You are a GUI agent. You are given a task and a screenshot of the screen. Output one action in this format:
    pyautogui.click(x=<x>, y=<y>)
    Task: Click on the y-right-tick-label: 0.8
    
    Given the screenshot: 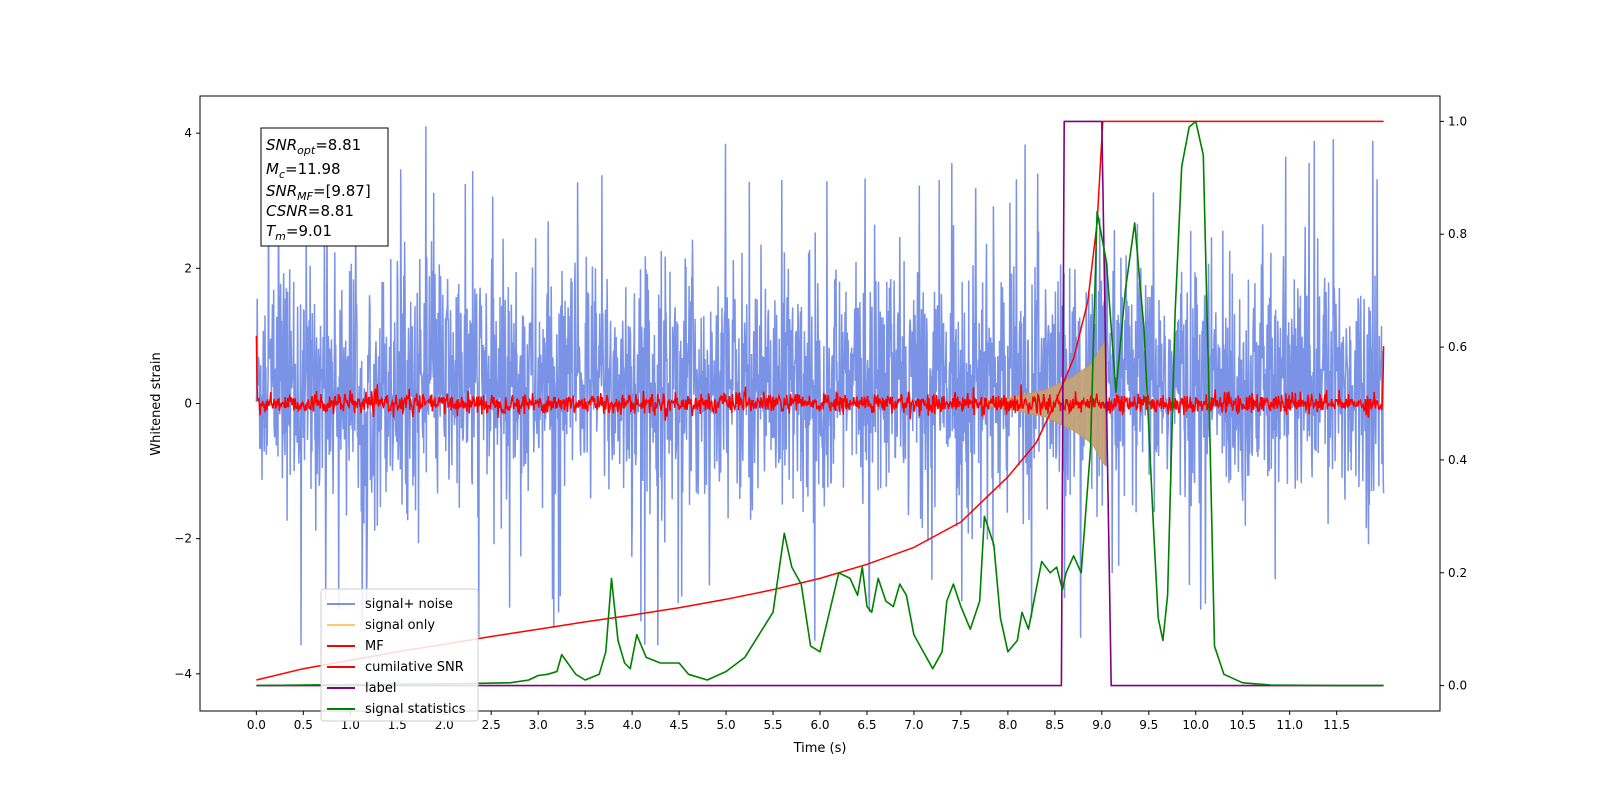 What is the action you would take?
    pyautogui.click(x=1457, y=234)
    